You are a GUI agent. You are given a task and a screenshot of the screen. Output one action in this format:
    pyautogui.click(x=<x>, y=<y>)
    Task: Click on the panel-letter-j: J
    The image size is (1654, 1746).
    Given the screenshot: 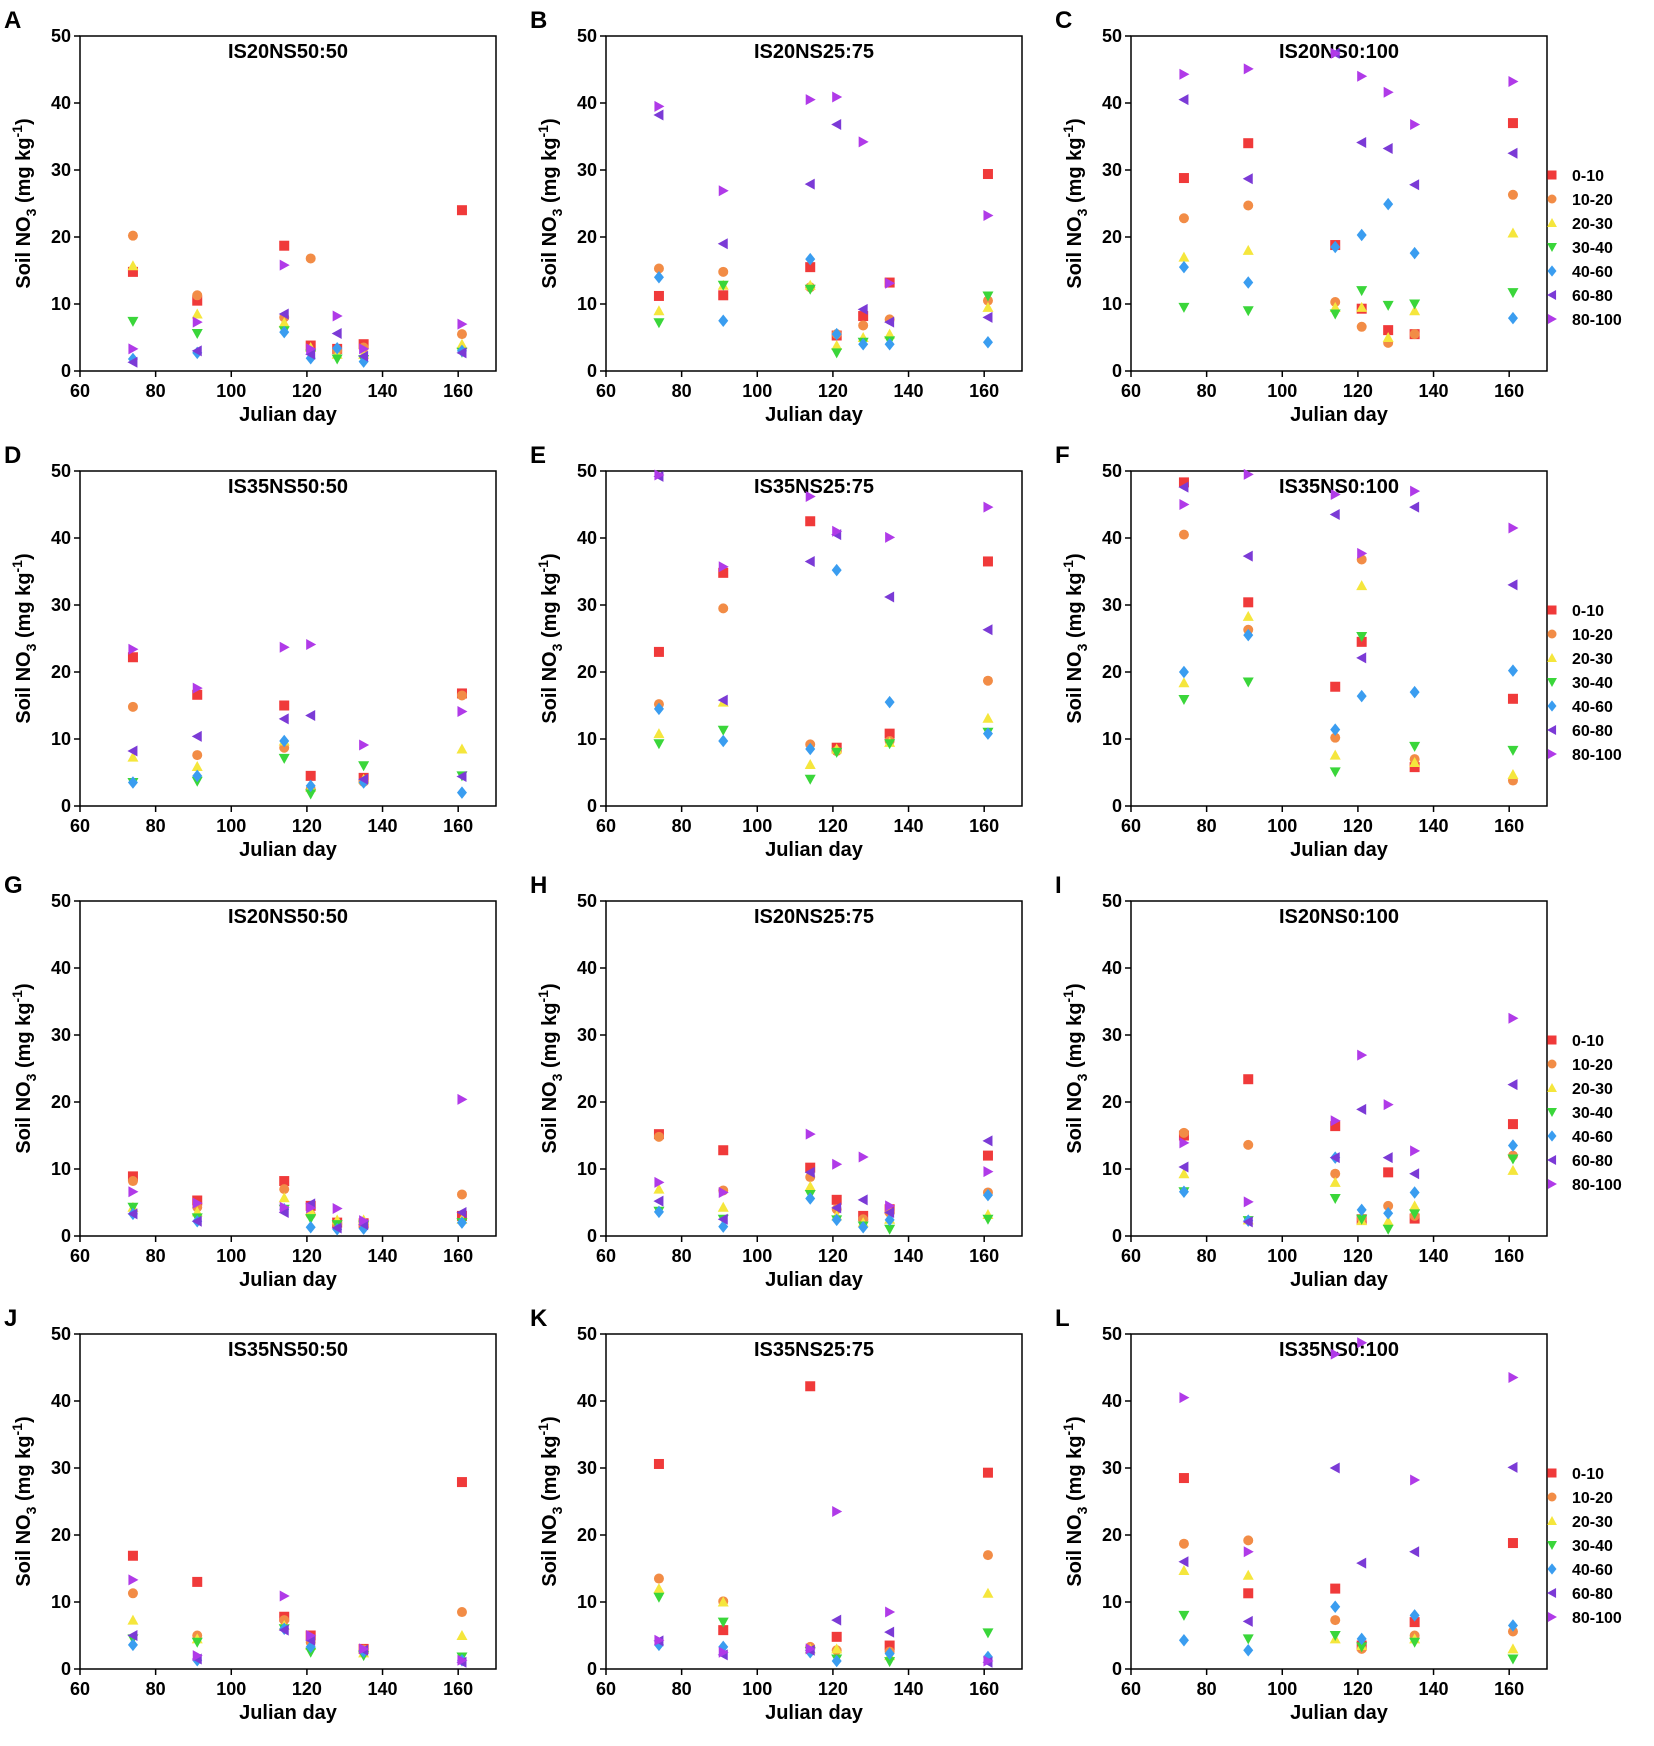 What is the action you would take?
    pyautogui.click(x=10, y=1318)
    